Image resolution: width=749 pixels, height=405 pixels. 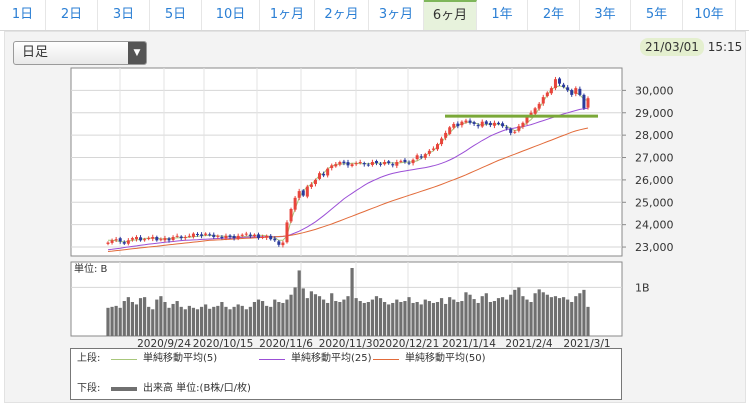 What do you see at coordinates (91, 268) in the screenshot?
I see `volume-unit-label: 単位: B` at bounding box center [91, 268].